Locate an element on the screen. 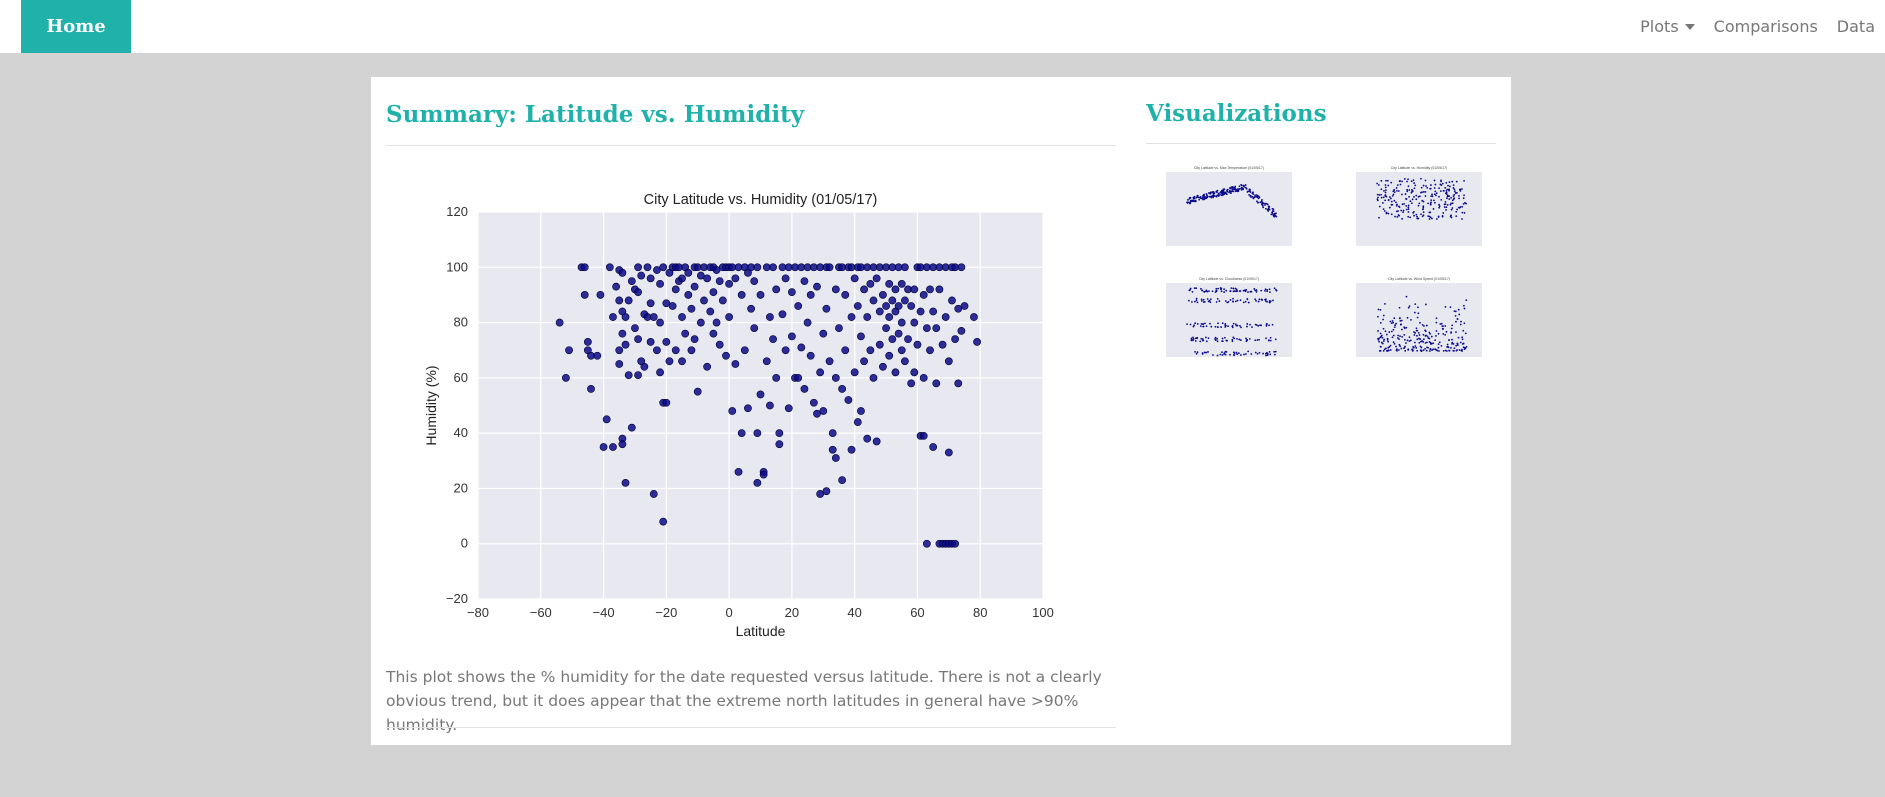 Image resolution: width=1885 pixels, height=797 pixels. nav-plots-dropdown: Plots is located at coordinates (1667, 26).